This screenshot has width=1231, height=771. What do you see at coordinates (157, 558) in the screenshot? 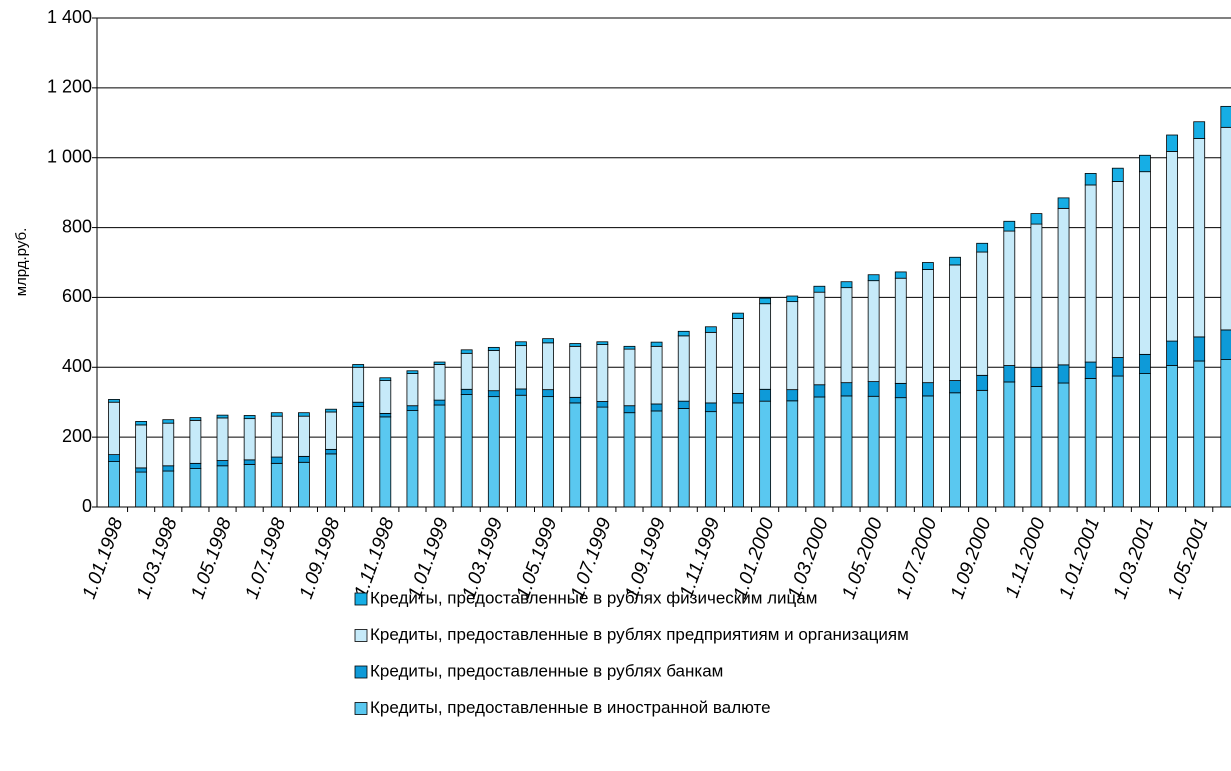
I see `x-tick-label: 1.03.1998` at bounding box center [157, 558].